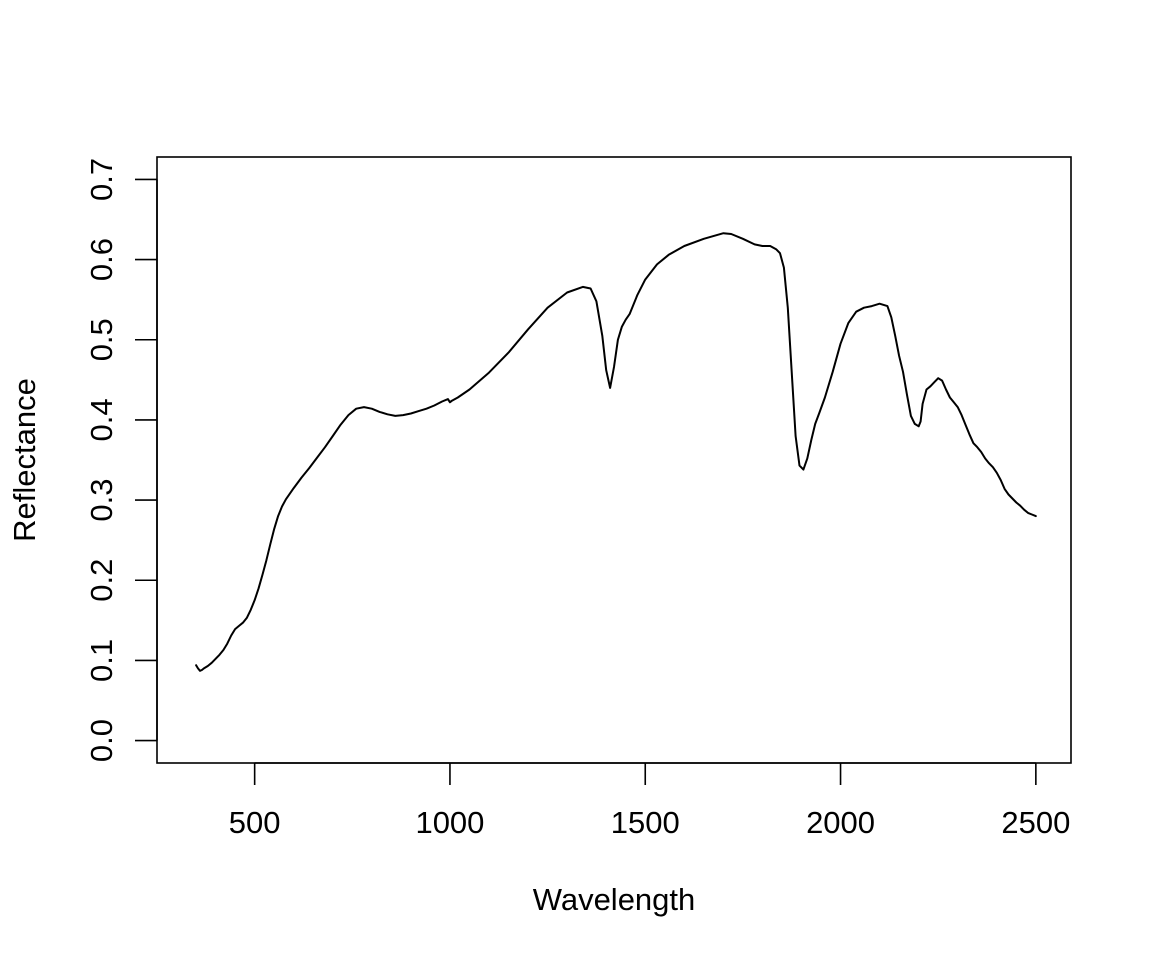  What do you see at coordinates (101, 419) in the screenshot?
I see `y-tick-label: 0.4` at bounding box center [101, 419].